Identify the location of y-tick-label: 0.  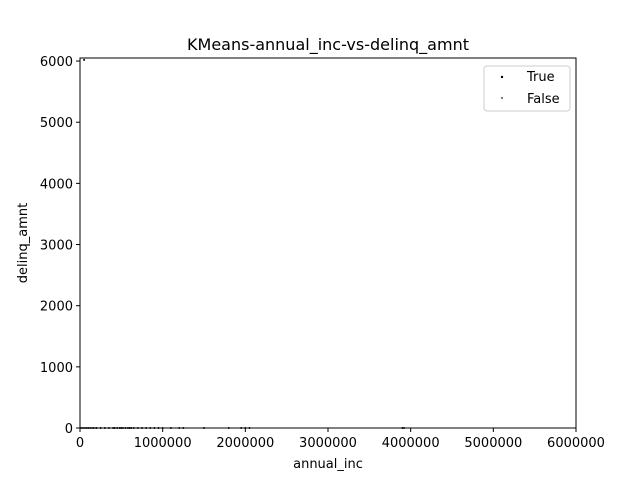
(69, 429).